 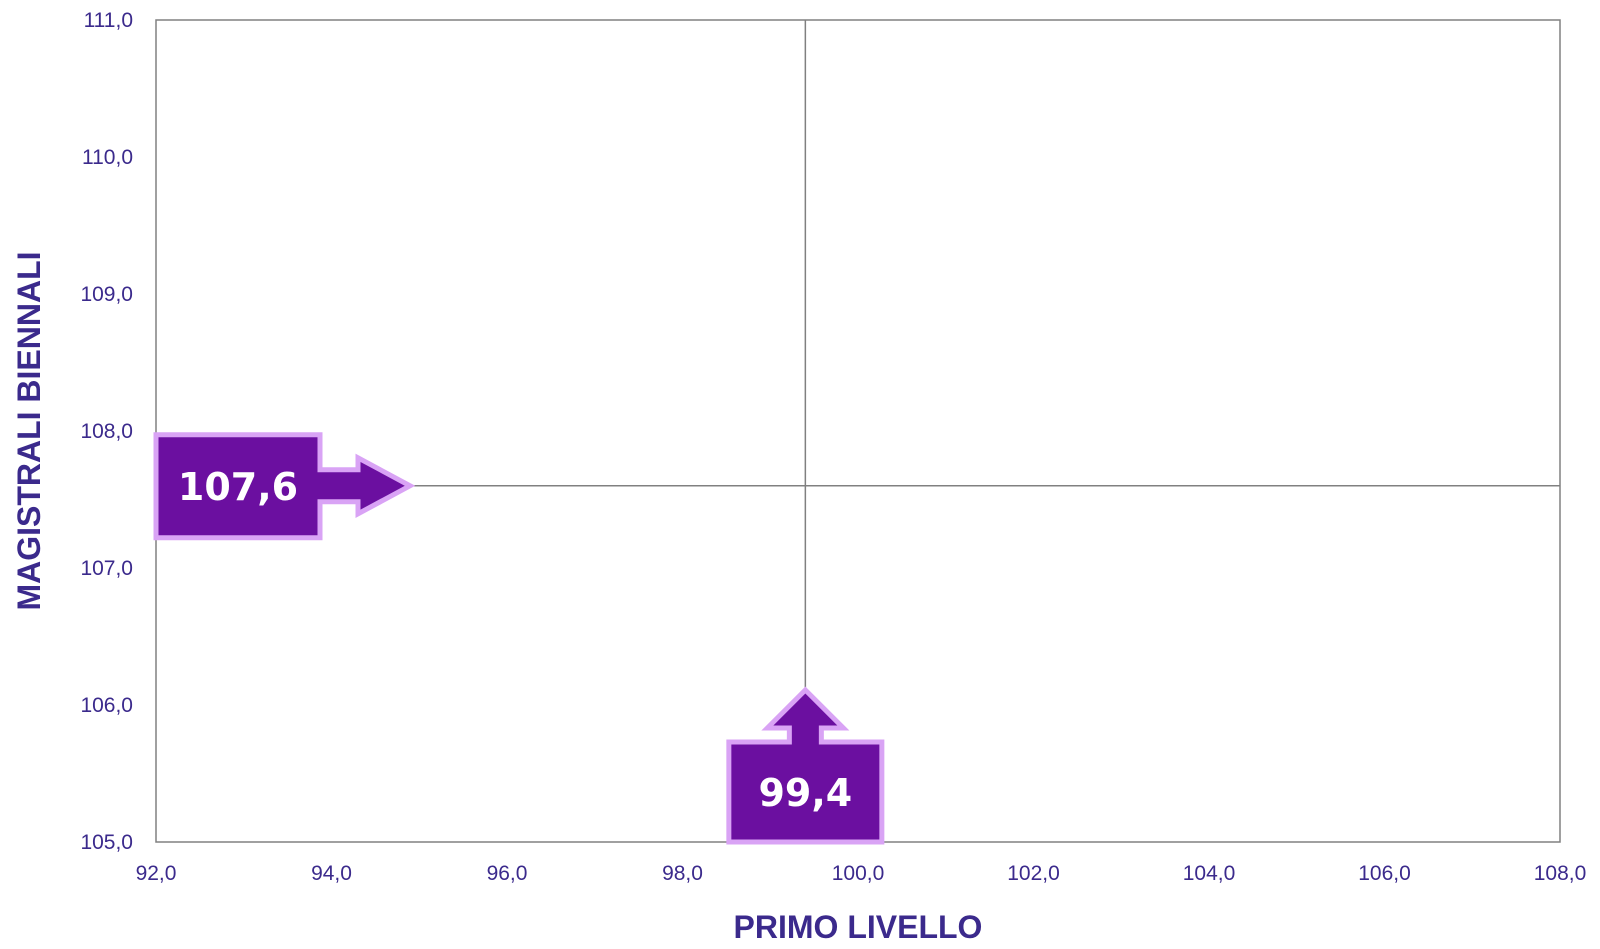 What do you see at coordinates (106, 568) in the screenshot?
I see `y-tick-label: 107,0` at bounding box center [106, 568].